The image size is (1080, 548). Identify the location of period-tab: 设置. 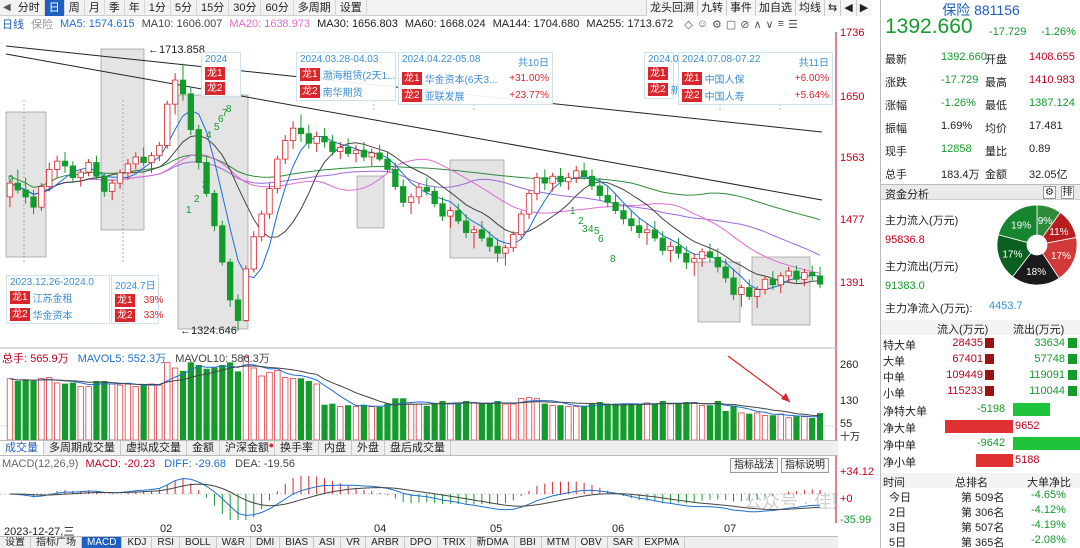
(351, 8).